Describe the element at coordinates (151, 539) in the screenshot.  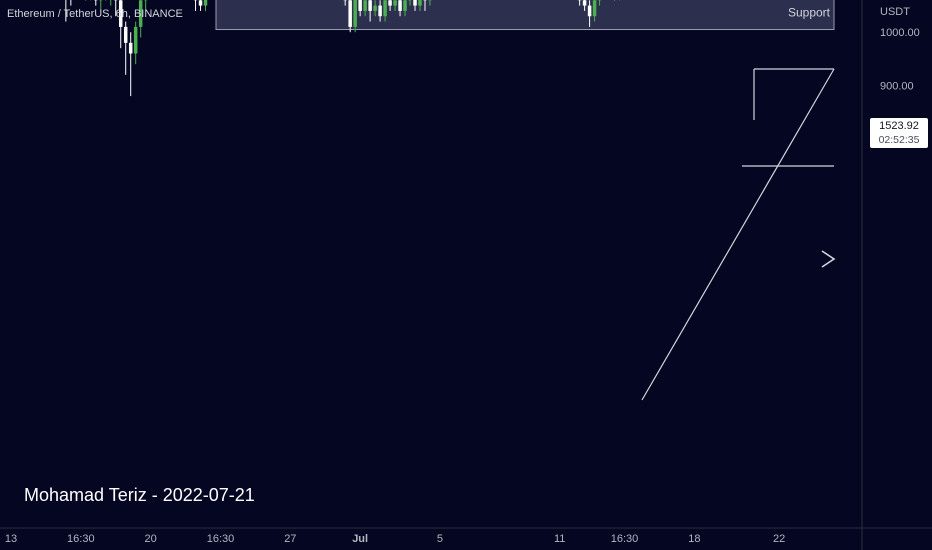
I see `x-tick-label-2: 20` at that location.